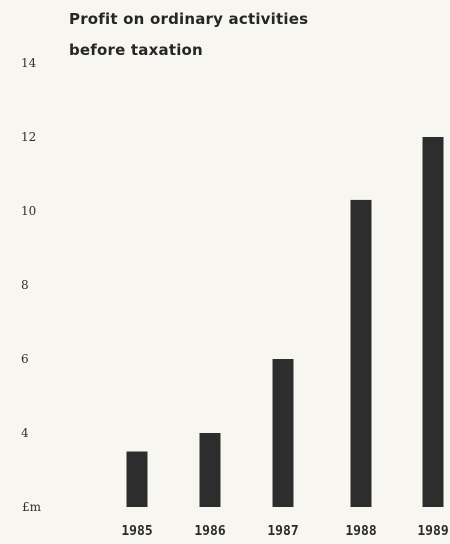 The width and height of the screenshot is (450, 544). I want to click on y-tick-label-6: 6, so click(25, 359).